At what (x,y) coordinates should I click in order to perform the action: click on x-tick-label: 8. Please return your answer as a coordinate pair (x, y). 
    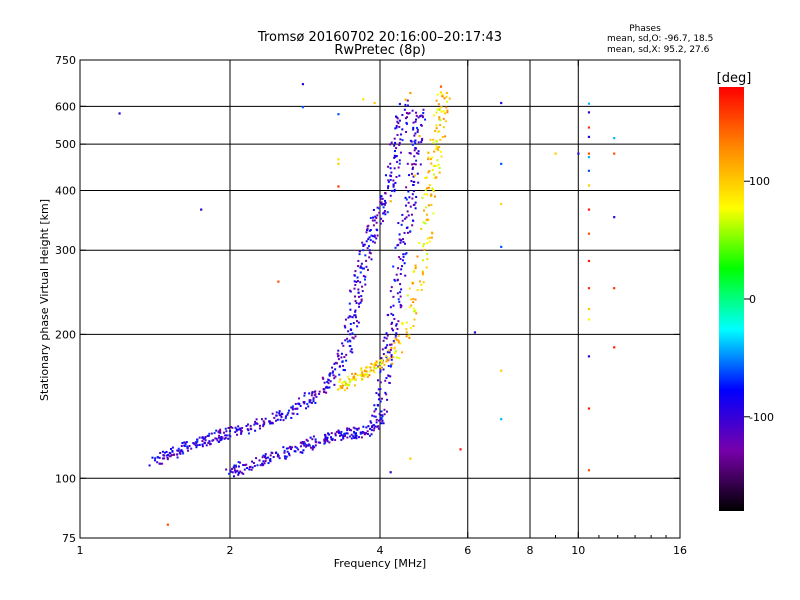
    Looking at the image, I should click on (530, 550).